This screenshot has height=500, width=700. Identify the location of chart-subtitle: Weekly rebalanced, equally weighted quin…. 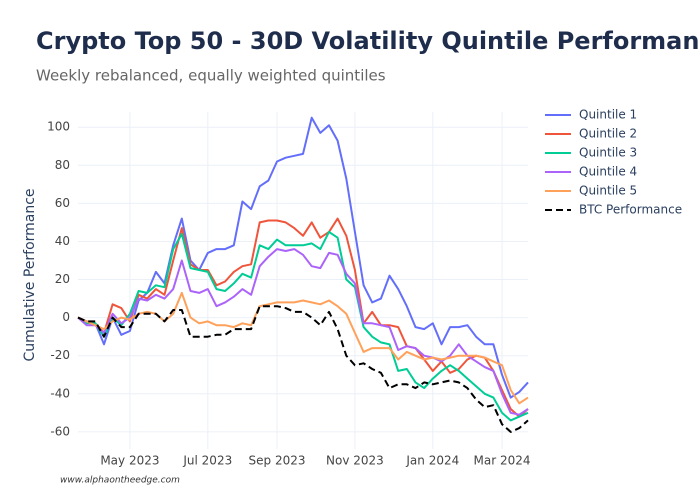
(211, 76).